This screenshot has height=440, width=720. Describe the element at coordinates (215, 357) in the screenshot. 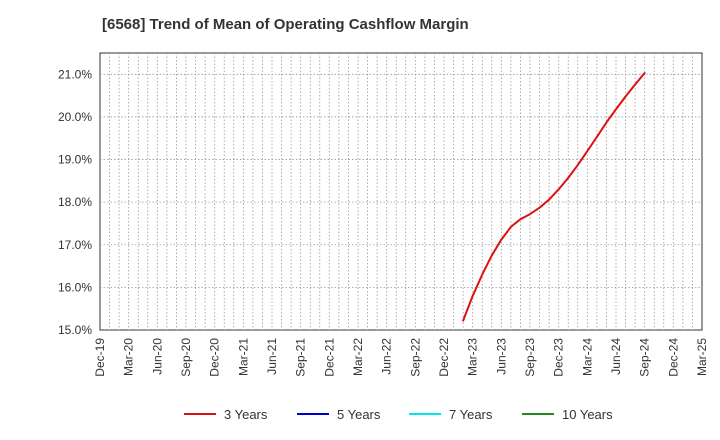

I see `x-tick-label: Dec-20` at that location.